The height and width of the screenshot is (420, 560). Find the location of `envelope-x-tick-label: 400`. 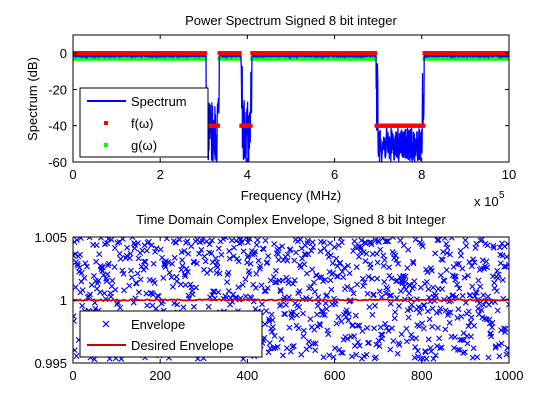

envelope-x-tick-label: 400 is located at coordinates (248, 375).